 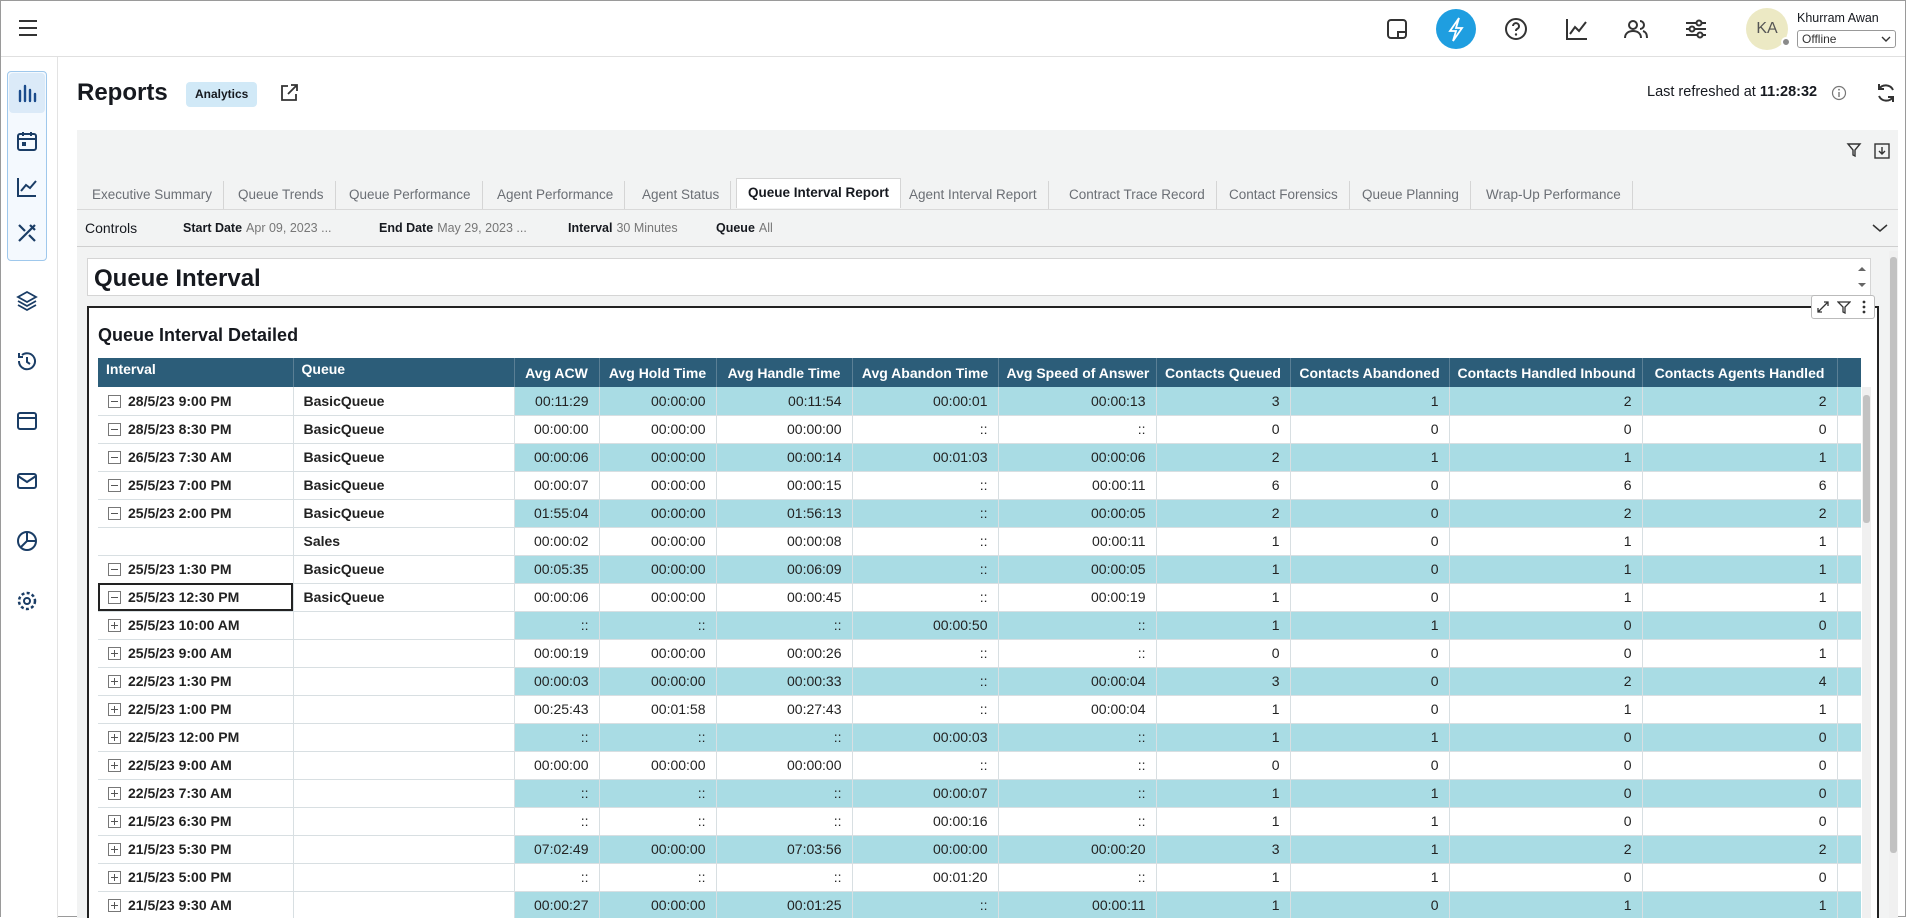 I want to click on tab: Contact Forensics, so click(x=1284, y=195).